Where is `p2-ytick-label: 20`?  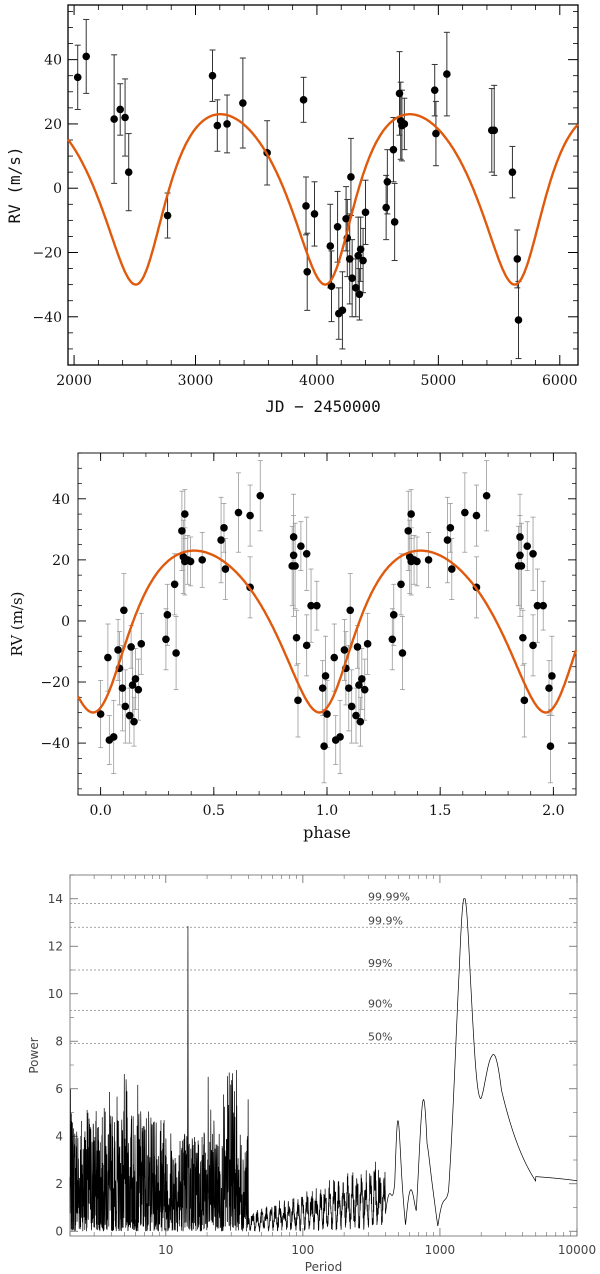 p2-ytick-label: 20 is located at coordinates (61, 561).